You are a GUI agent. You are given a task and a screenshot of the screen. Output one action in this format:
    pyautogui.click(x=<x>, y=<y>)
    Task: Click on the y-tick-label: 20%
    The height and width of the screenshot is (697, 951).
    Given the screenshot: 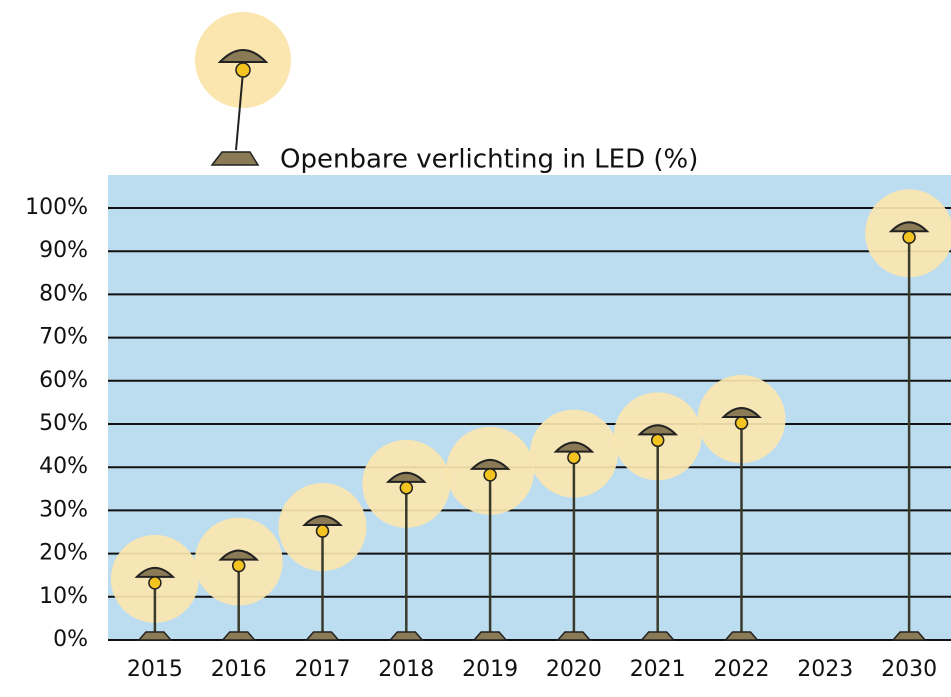 What is the action you would take?
    pyautogui.click(x=63, y=553)
    